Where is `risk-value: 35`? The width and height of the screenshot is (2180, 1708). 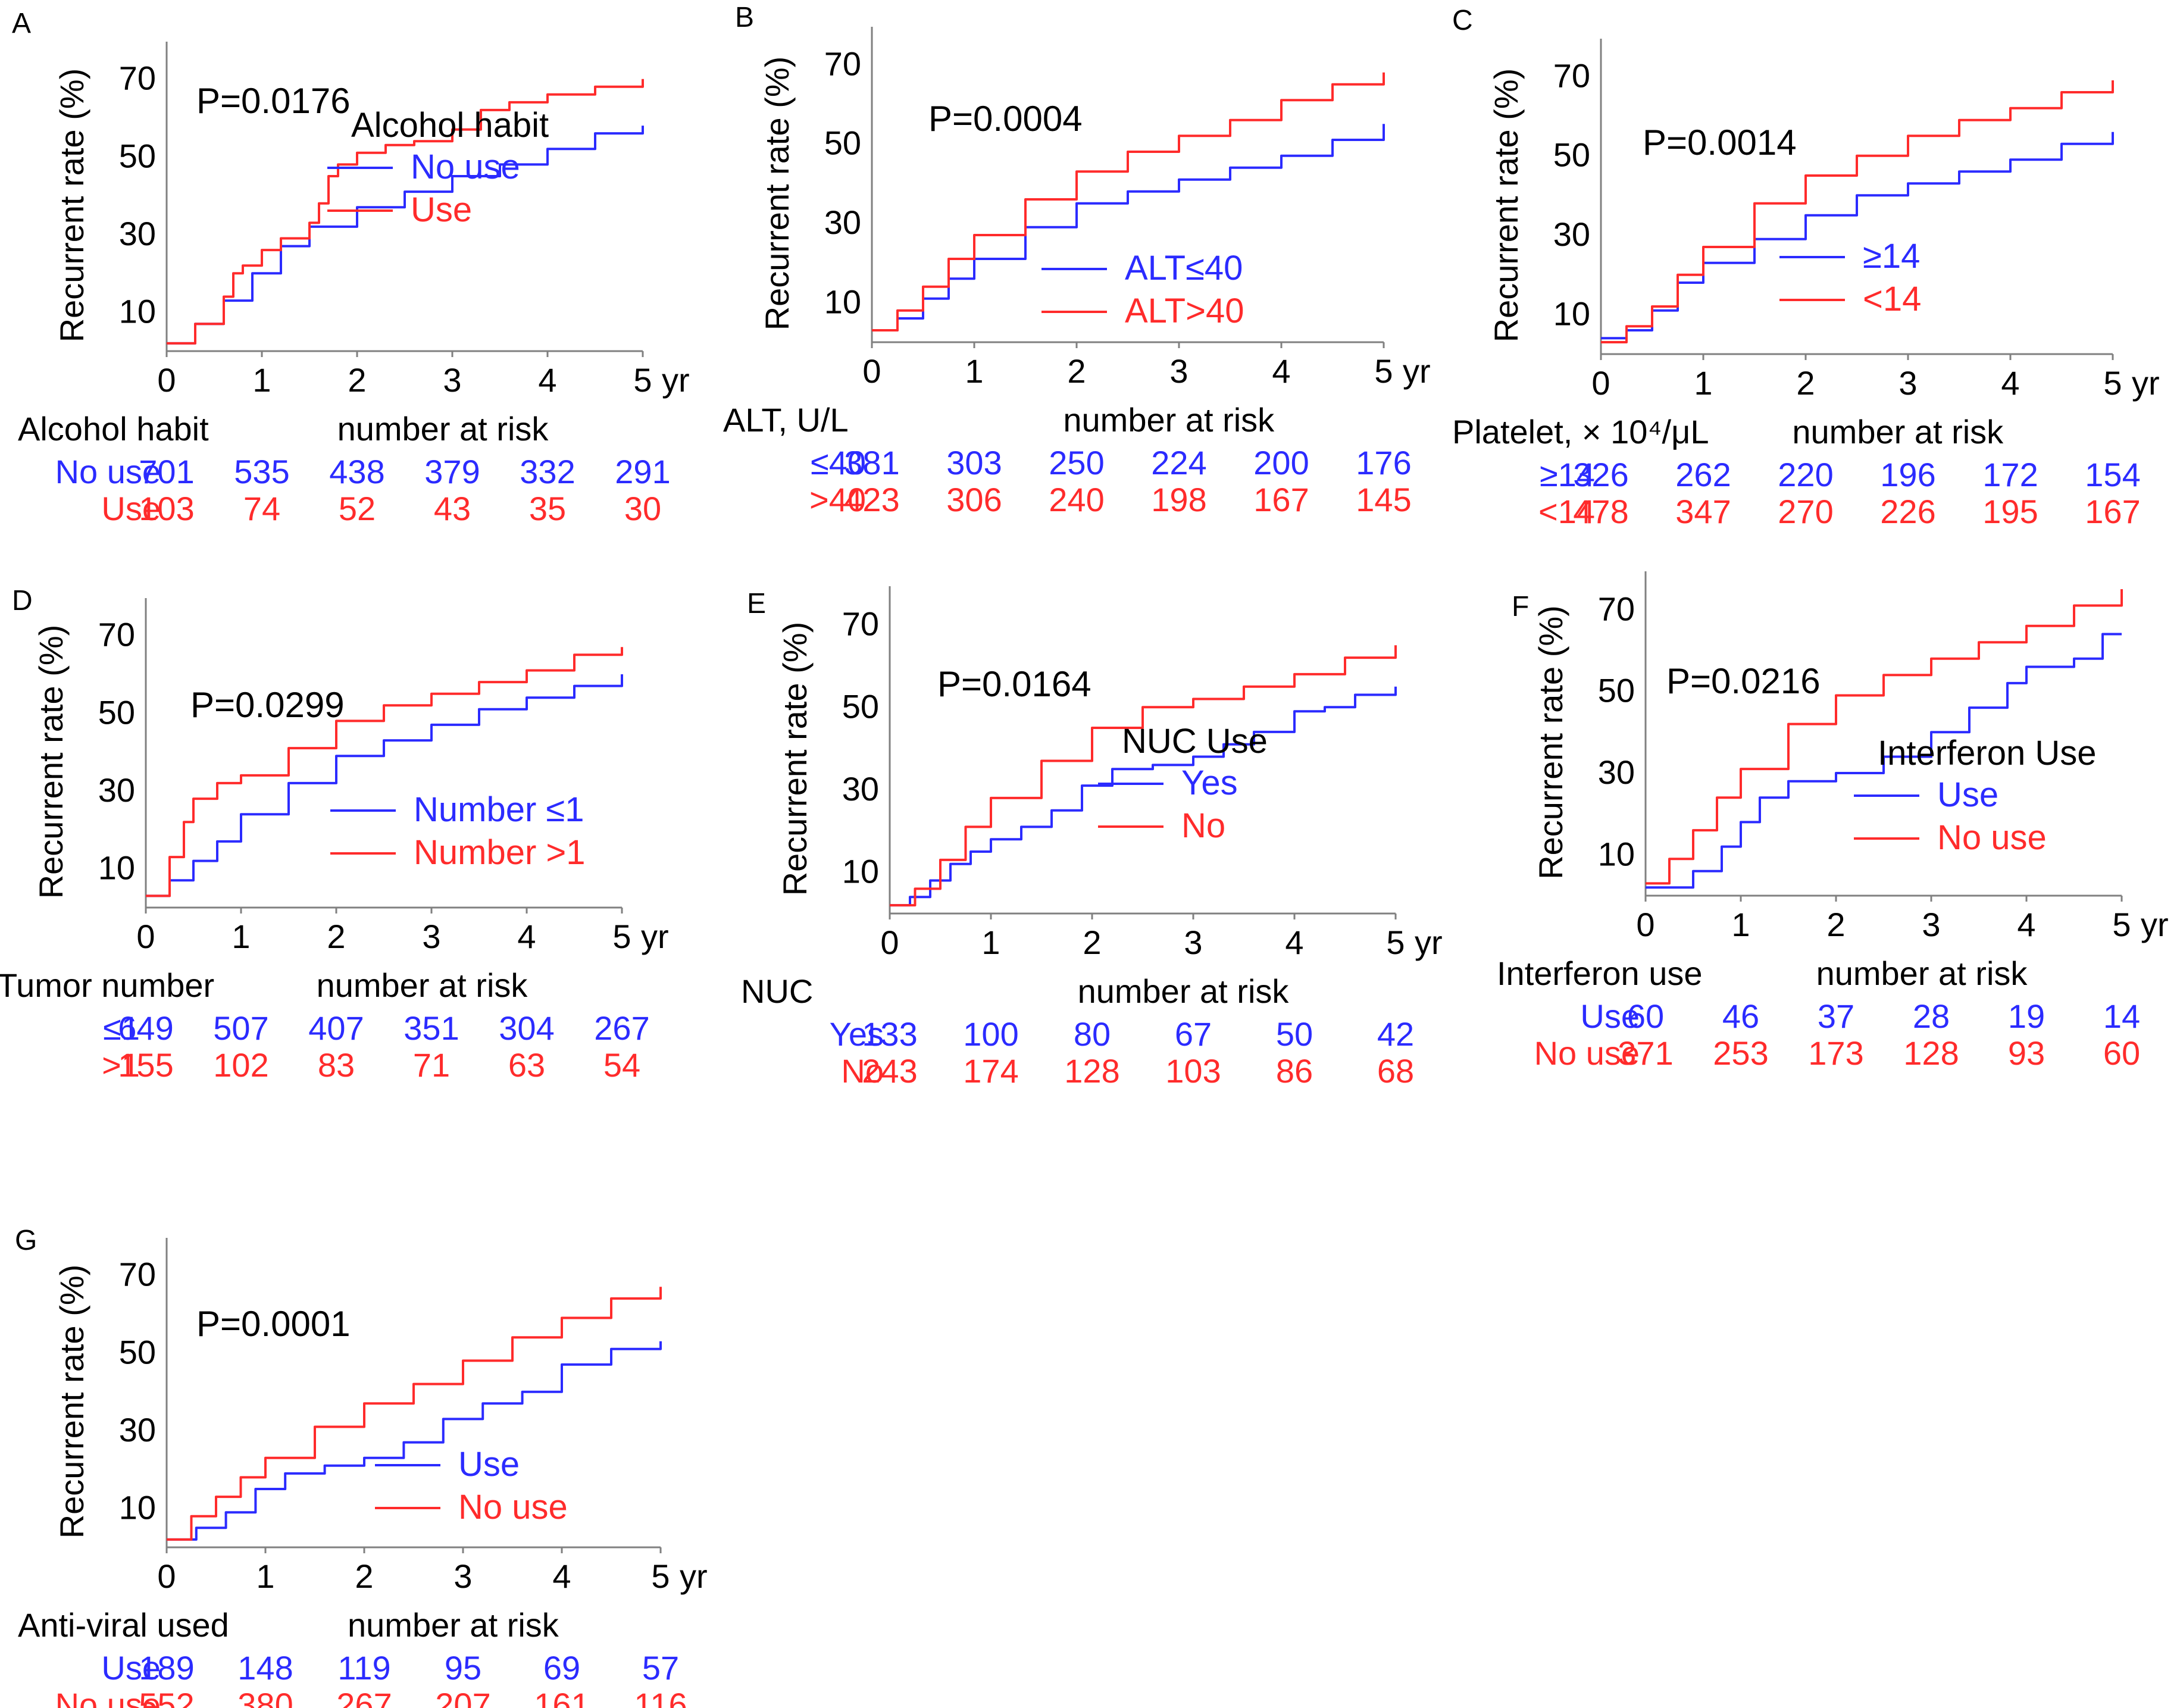
risk-value: 35 is located at coordinates (547, 508).